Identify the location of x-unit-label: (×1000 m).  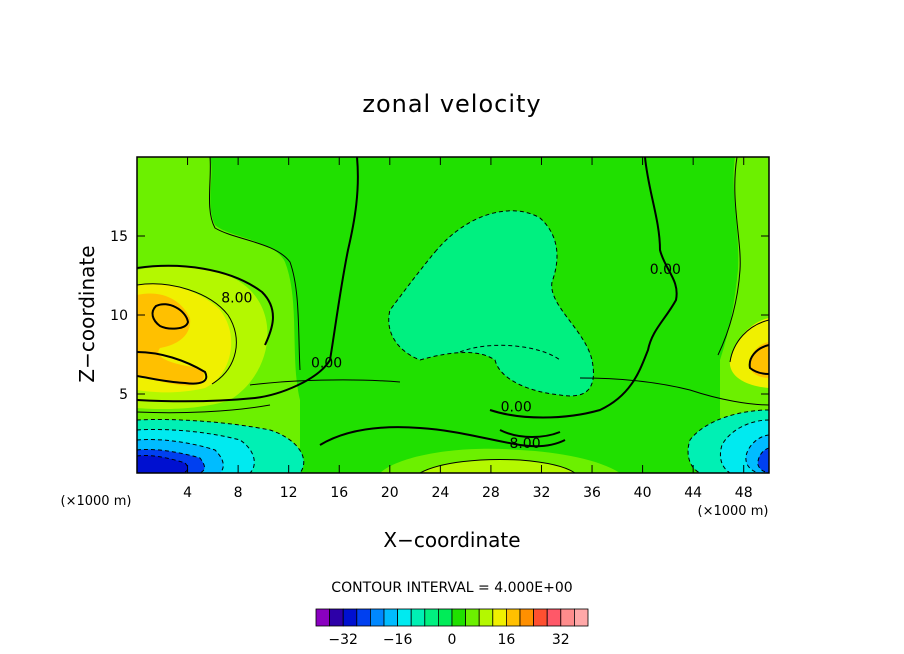
(733, 511).